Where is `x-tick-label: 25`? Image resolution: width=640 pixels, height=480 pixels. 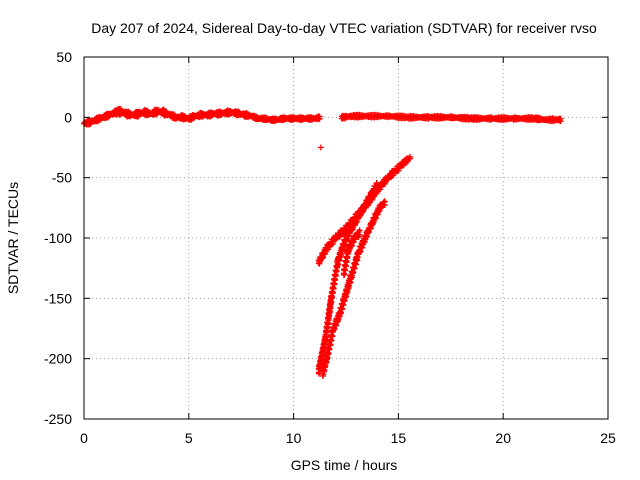
x-tick-label: 25 is located at coordinates (608, 438).